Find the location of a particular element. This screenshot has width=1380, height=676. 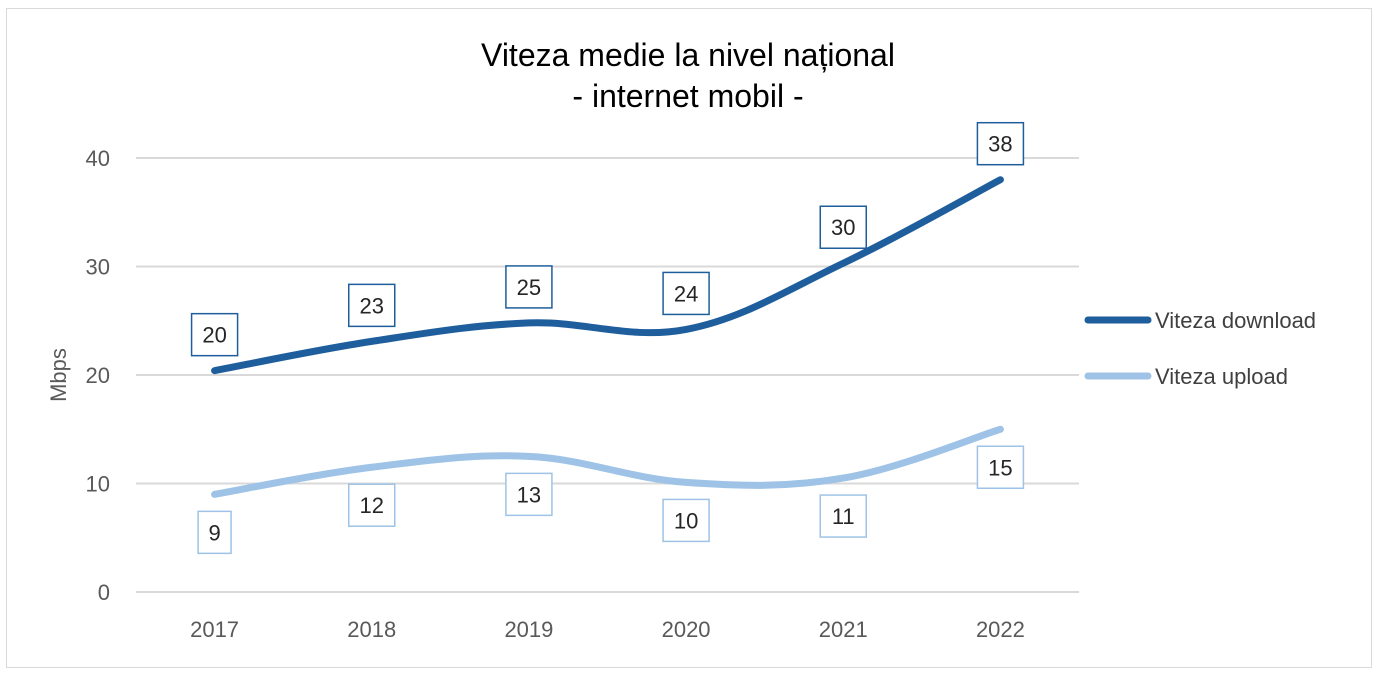

data-label-text: 15 is located at coordinates (1000, 467).